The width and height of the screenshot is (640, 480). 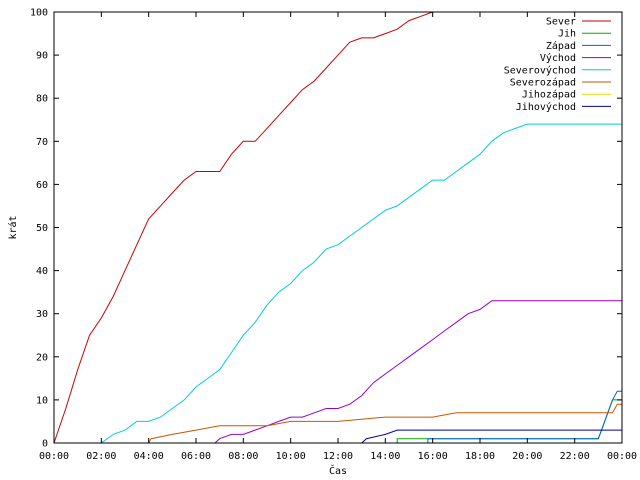 What do you see at coordinates (196, 456) in the screenshot?
I see `x-tick-label: 06:00` at bounding box center [196, 456].